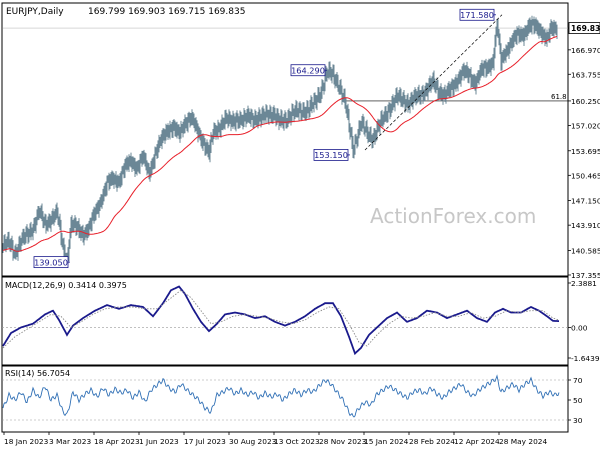  I want to click on price-annotation-label: 139.050, so click(51, 262).